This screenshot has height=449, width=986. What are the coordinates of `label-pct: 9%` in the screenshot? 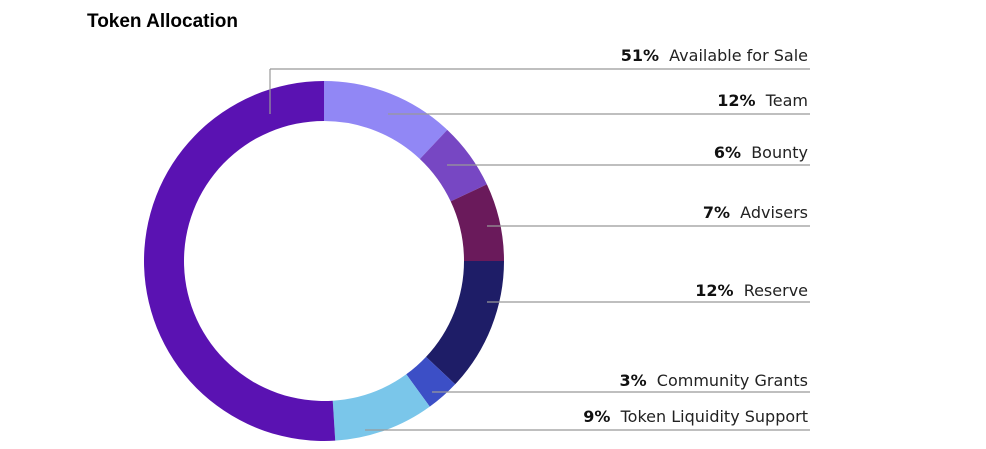 It's located at (596, 416).